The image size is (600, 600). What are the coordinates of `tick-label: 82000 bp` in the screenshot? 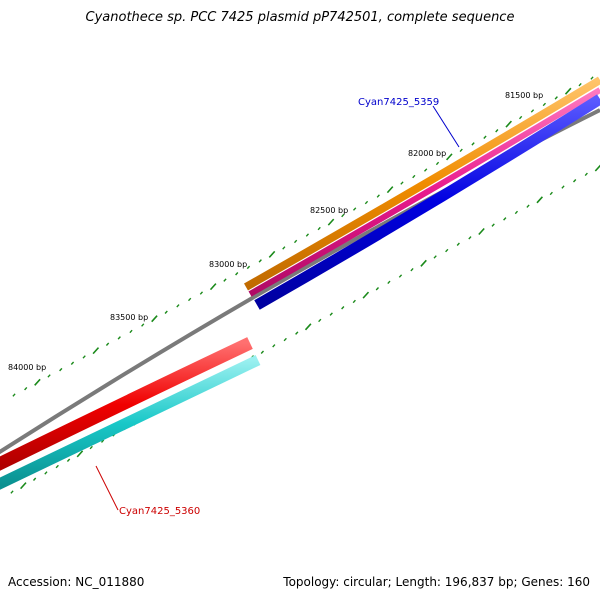 It's located at (427, 153).